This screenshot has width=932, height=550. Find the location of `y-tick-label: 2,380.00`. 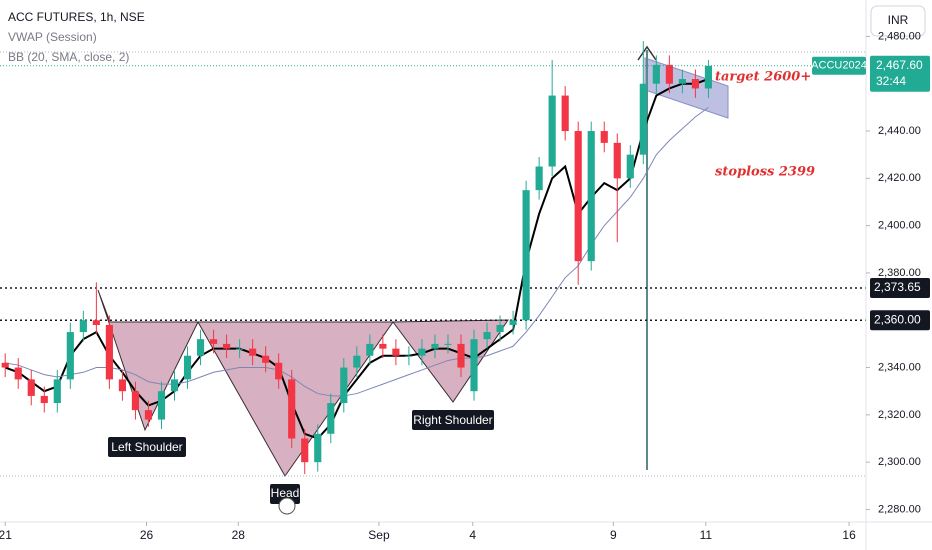

y-tick-label: 2,380.00 is located at coordinates (899, 273).